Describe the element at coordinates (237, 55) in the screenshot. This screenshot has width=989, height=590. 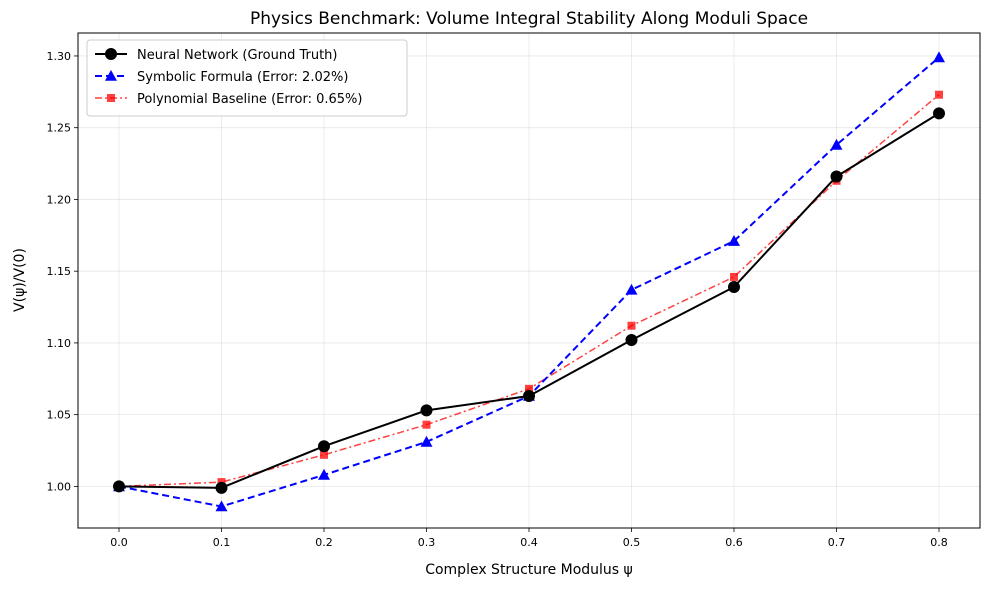
I see `legend-label: Neural Network (Ground Truth)` at that location.